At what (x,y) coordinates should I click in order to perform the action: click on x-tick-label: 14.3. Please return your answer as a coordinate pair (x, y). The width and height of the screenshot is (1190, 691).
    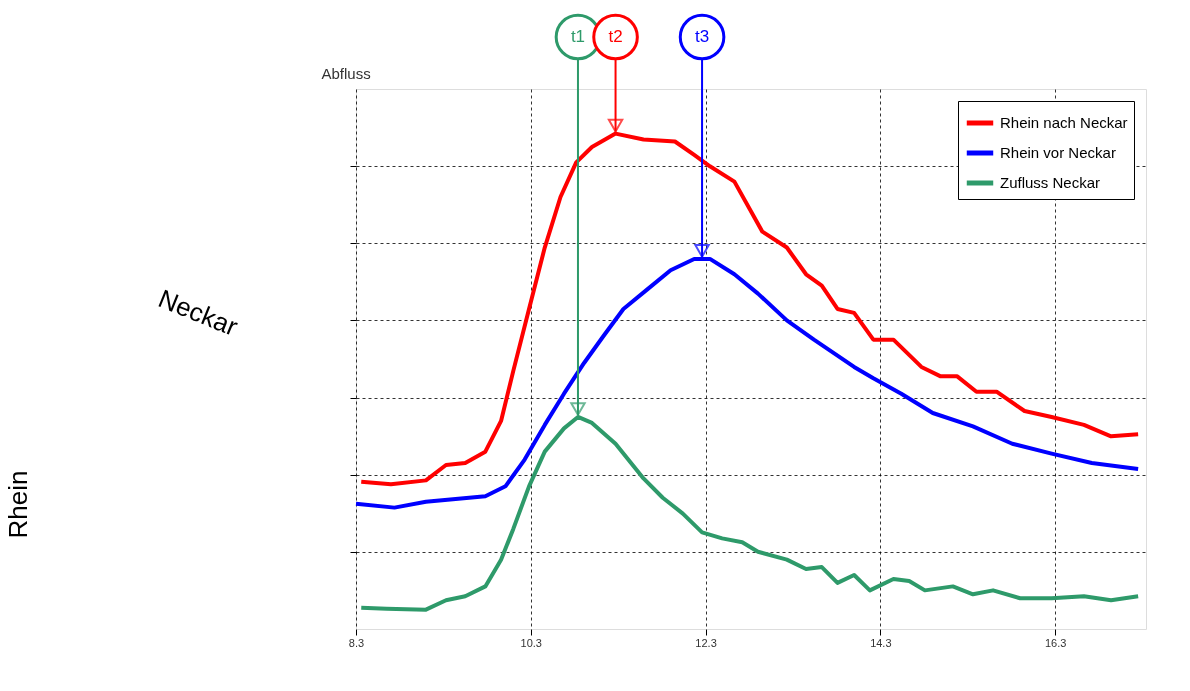
    Looking at the image, I should click on (881, 642).